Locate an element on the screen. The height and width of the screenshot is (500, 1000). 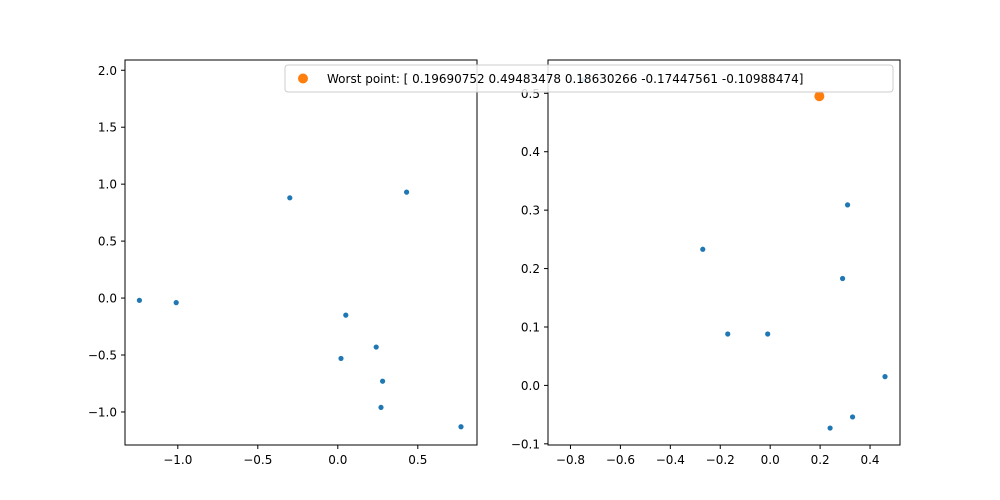
right-x-tick-label: −0.4 is located at coordinates (670, 460).